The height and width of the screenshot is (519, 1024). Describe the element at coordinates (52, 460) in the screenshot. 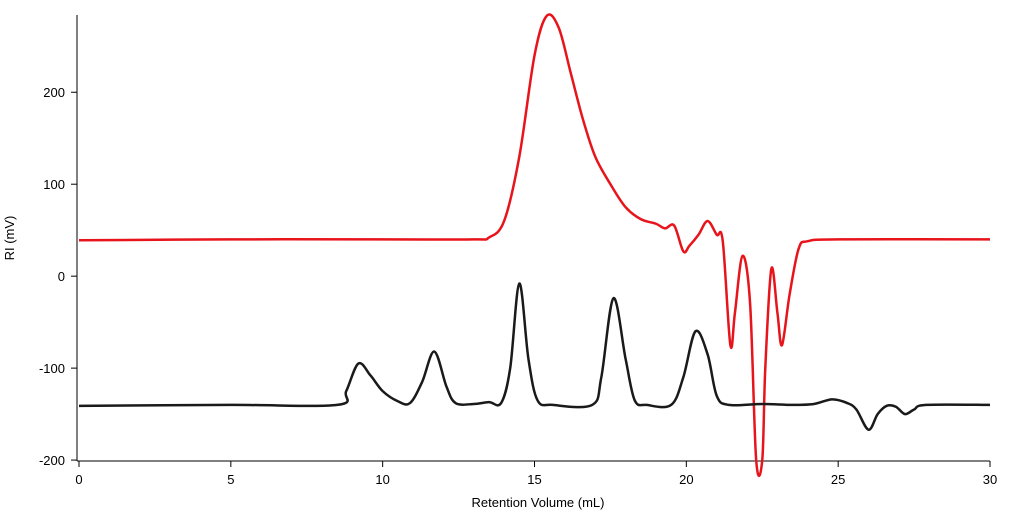

I see `y-tick-label: -200` at that location.